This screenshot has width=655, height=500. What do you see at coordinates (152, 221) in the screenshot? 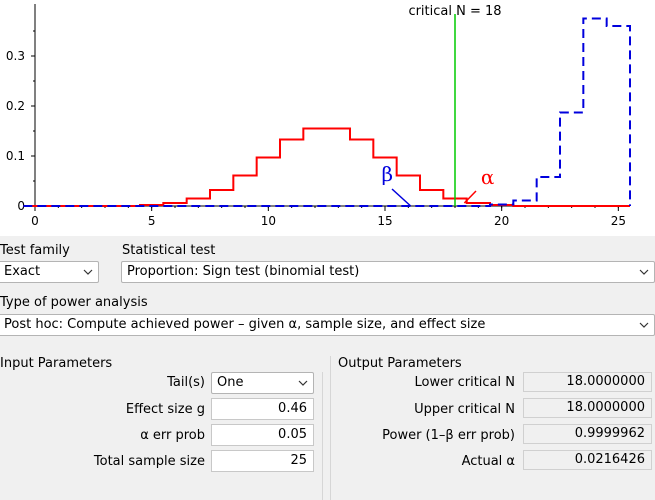
I see `x-tick-label: 5` at bounding box center [152, 221].